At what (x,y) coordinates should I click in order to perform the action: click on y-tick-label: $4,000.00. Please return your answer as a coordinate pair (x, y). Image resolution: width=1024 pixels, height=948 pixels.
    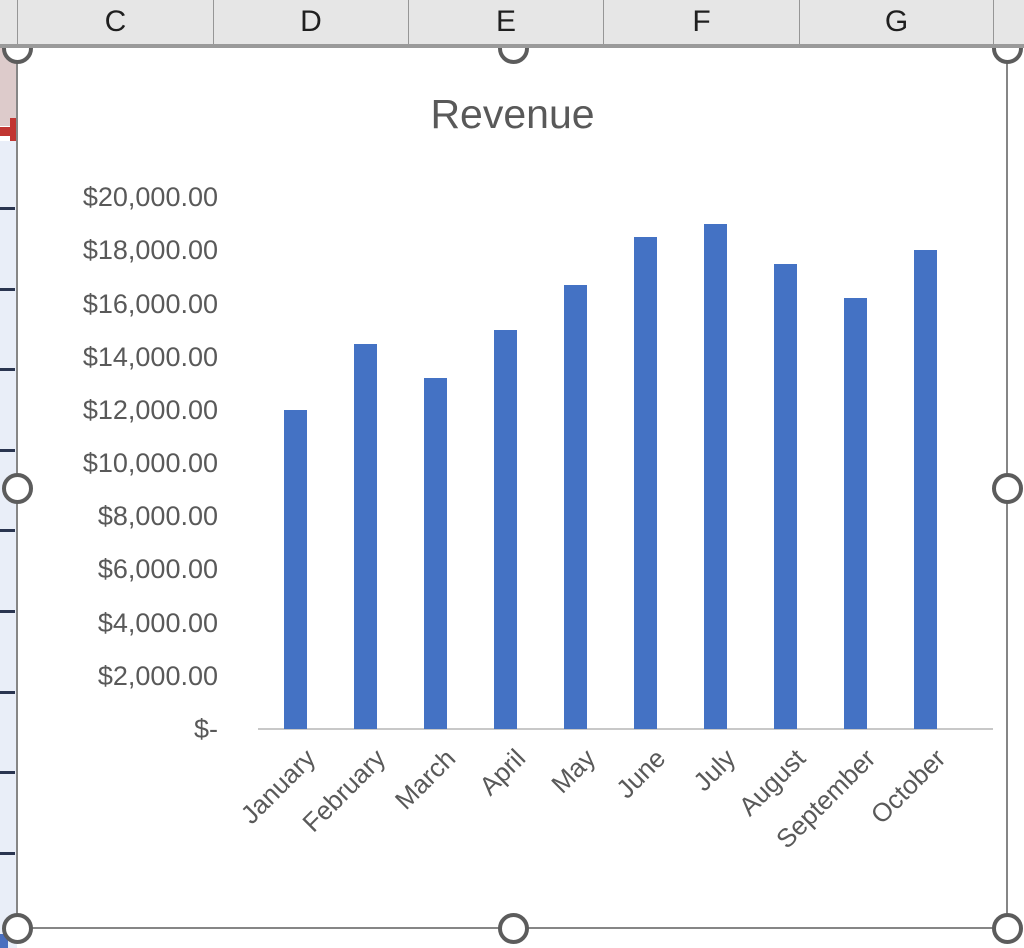
    Looking at the image, I should click on (157, 622).